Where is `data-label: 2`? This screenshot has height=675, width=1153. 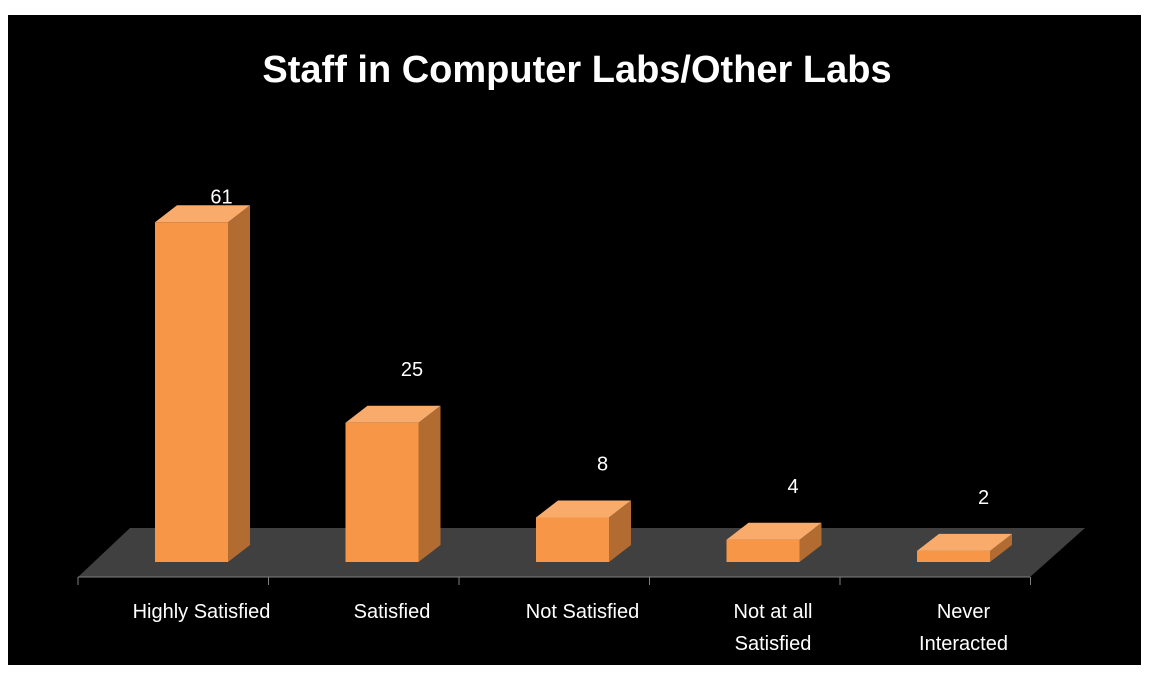
data-label: 2 is located at coordinates (983, 498).